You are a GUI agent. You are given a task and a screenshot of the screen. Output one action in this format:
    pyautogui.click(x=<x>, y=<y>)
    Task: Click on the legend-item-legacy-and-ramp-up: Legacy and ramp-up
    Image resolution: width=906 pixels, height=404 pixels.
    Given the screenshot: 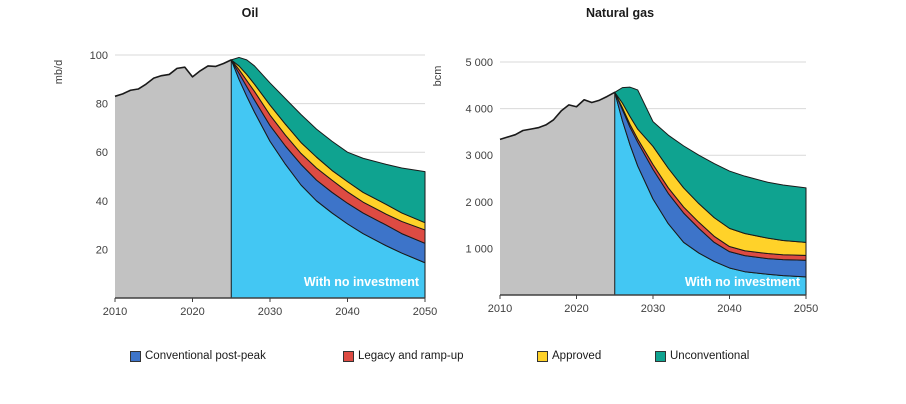 What is the action you would take?
    pyautogui.click(x=403, y=356)
    